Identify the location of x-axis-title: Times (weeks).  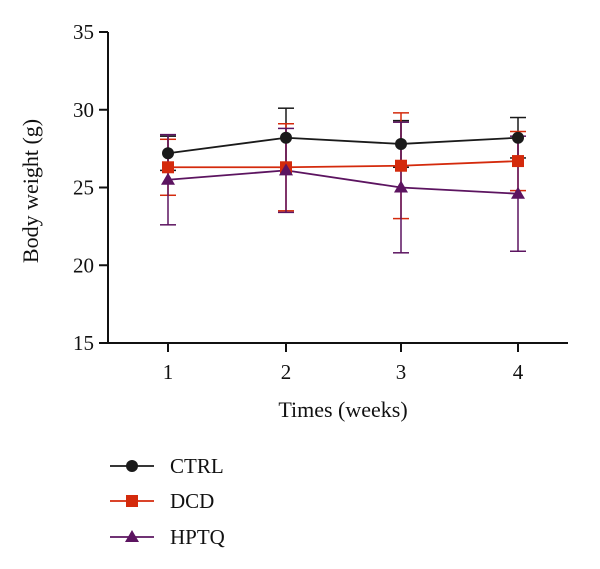
(342, 409).